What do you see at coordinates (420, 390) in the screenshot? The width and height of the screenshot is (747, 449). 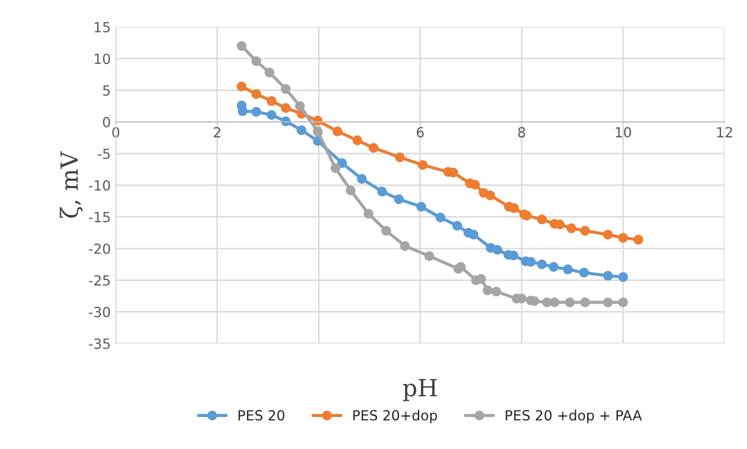 I see `x-axis-title: pH` at bounding box center [420, 390].